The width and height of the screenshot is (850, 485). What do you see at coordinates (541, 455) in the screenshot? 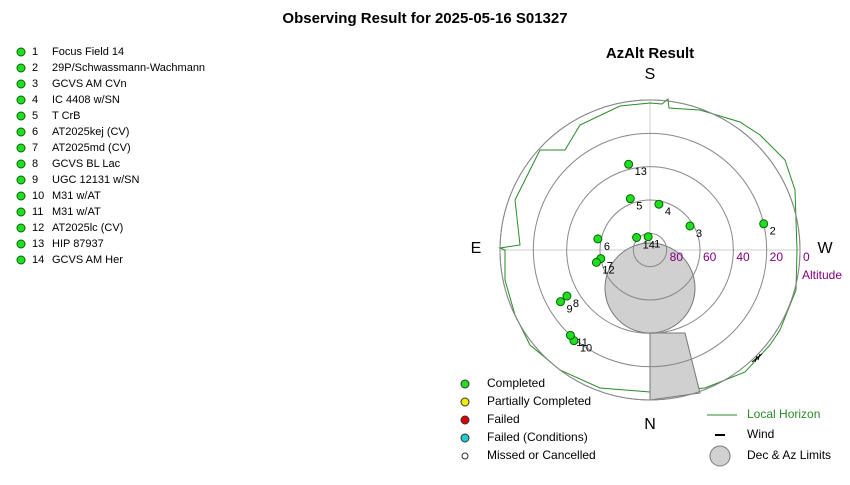
I see `legend-text: Missed or Cancelled` at bounding box center [541, 455].